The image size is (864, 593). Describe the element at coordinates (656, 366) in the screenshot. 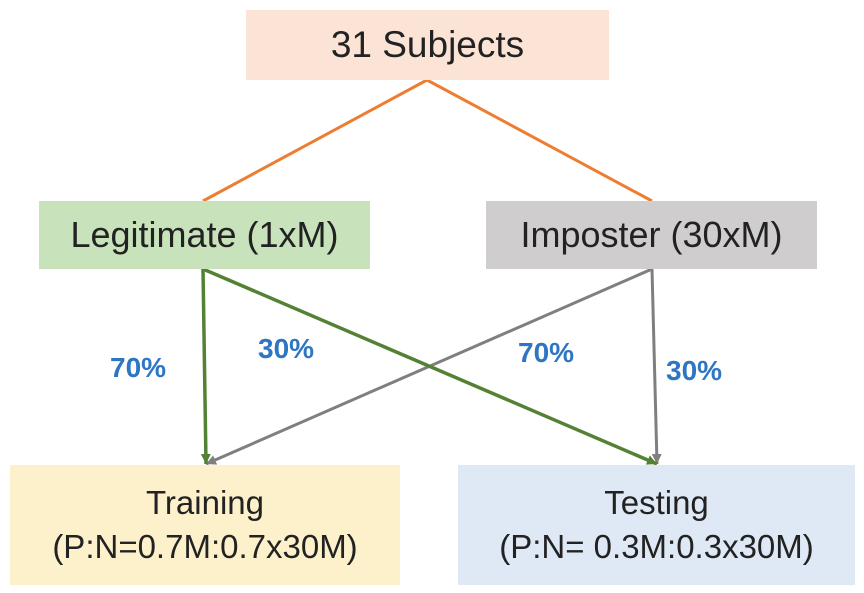

I see `imposter-to-testing-arrow` at that location.